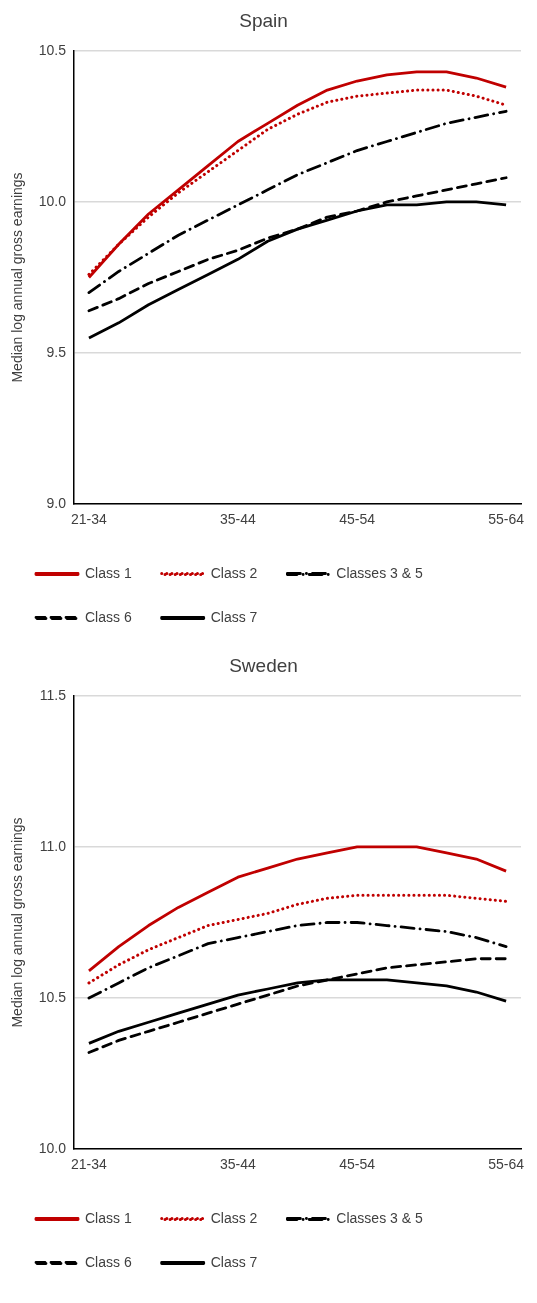 The width and height of the screenshot is (537, 1303). Describe the element at coordinates (263, 665) in the screenshot. I see `chart-title: Sweden` at that location.